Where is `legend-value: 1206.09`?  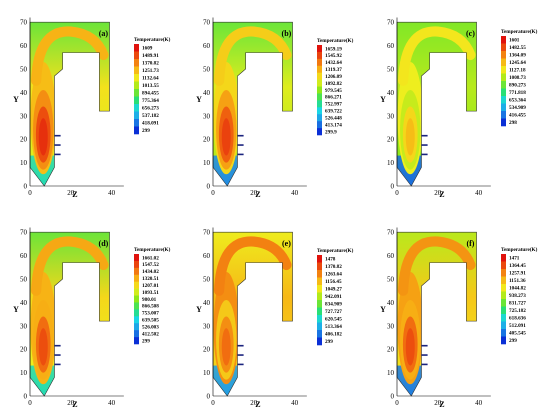 legend-value: 1206.09 is located at coordinates (333, 77).